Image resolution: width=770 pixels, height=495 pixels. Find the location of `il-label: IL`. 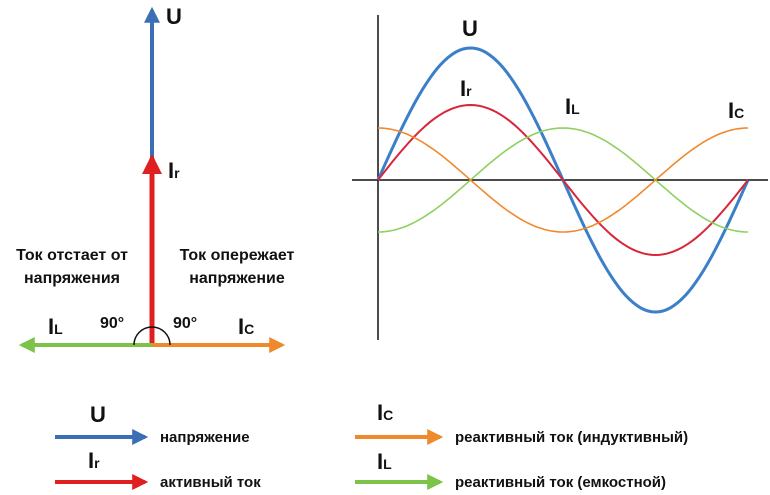

il-label: IL is located at coordinates (55, 326).